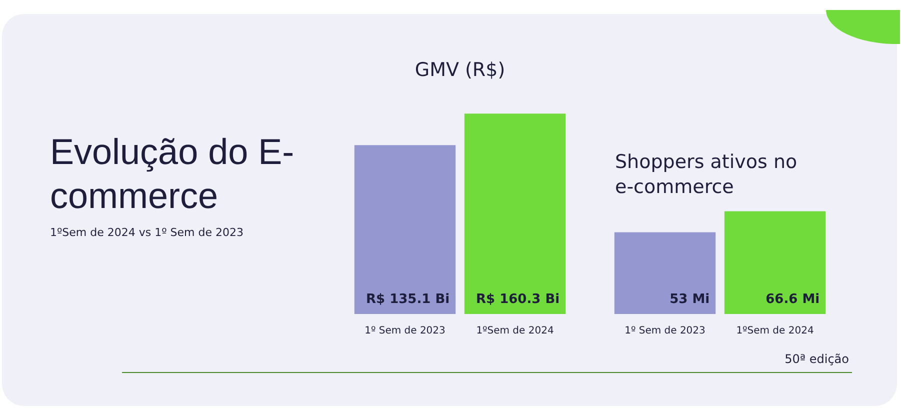 This screenshot has height=410, width=901. What do you see at coordinates (690, 299) in the screenshot?
I see `data-label: 53 Mi` at bounding box center [690, 299].